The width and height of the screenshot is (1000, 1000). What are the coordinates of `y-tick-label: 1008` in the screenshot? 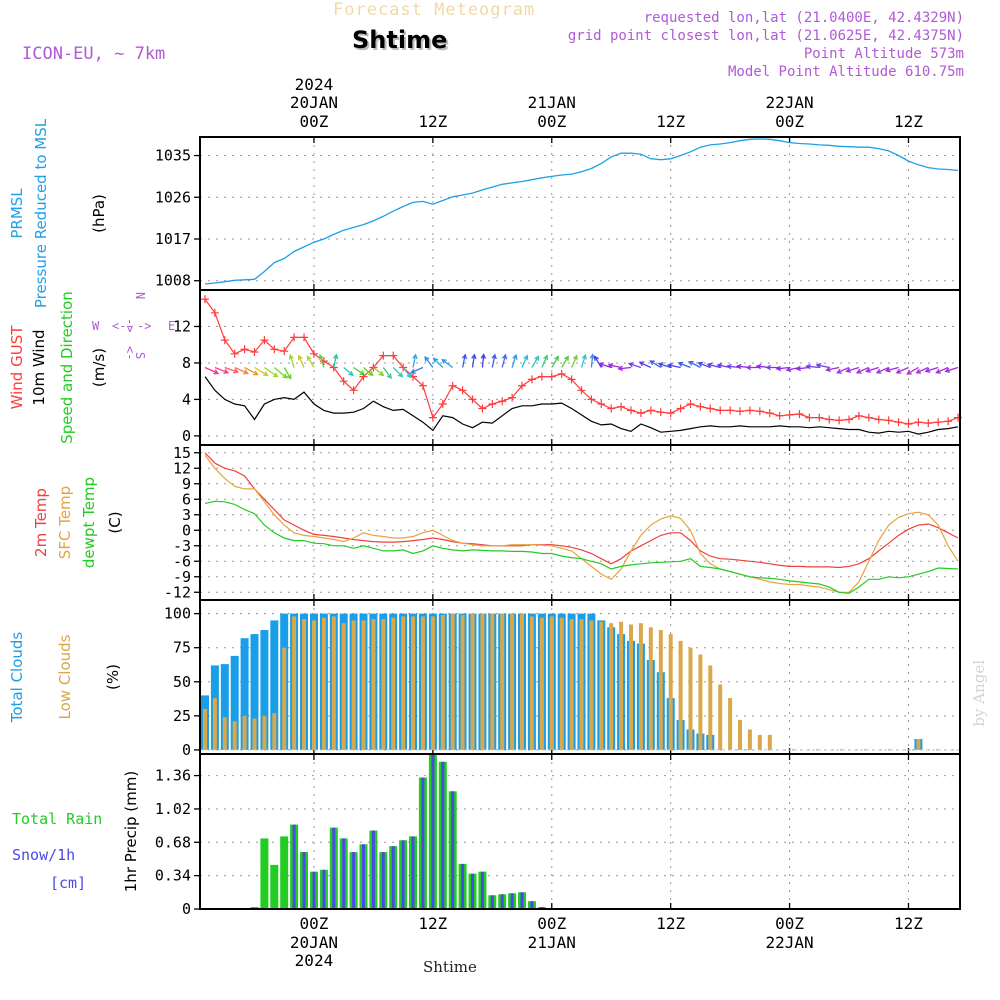 It's located at (173, 281).